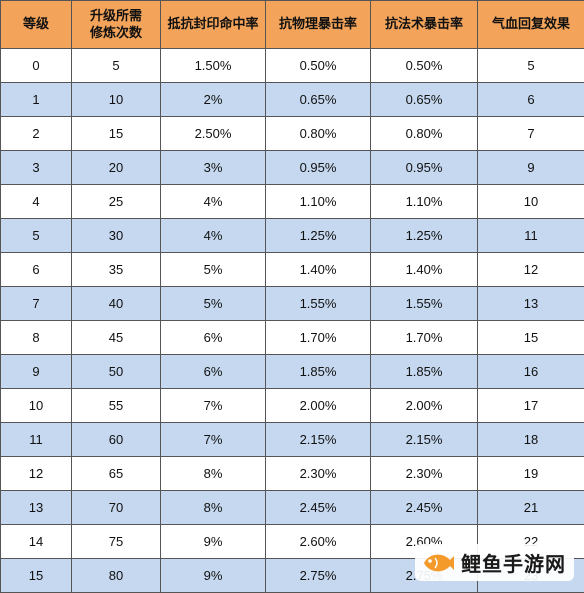  Describe the element at coordinates (116, 440) in the screenshot. I see `table-cell: 60` at that location.